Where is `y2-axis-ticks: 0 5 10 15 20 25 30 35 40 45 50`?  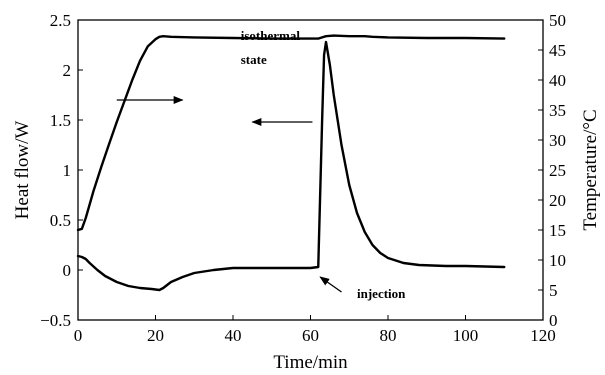
y2-axis-ticks: 0 5 10 15 20 25 30 35 40 45 50 is located at coordinates (552, 170).